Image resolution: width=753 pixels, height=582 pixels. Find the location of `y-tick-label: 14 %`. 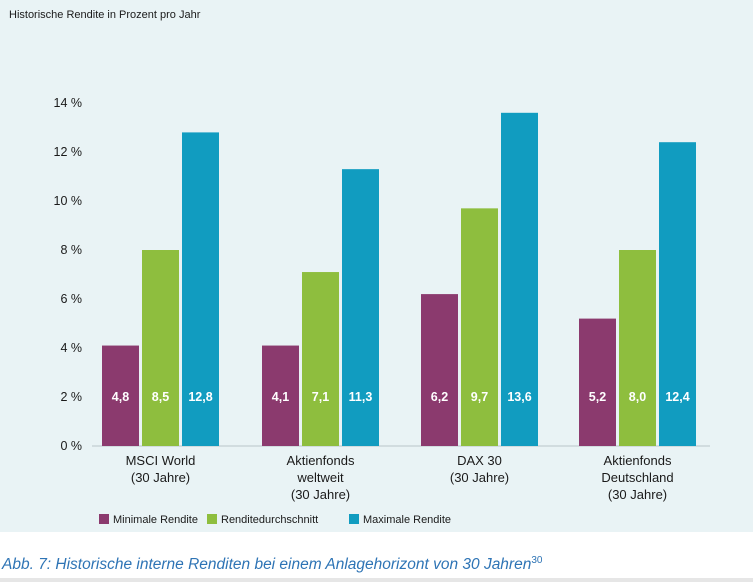

y-tick-label: 14 % is located at coordinates (68, 103).